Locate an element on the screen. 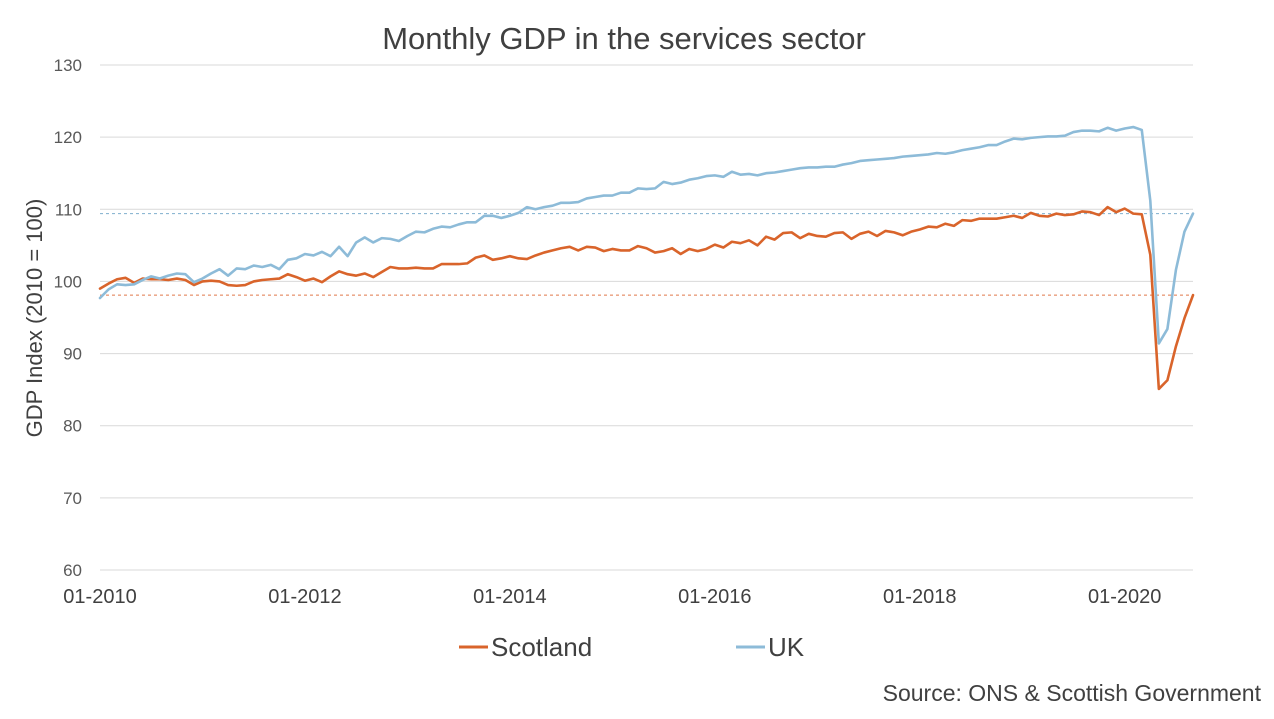  source-note: Source: ONS & Scottish Government is located at coordinates (1072, 693).